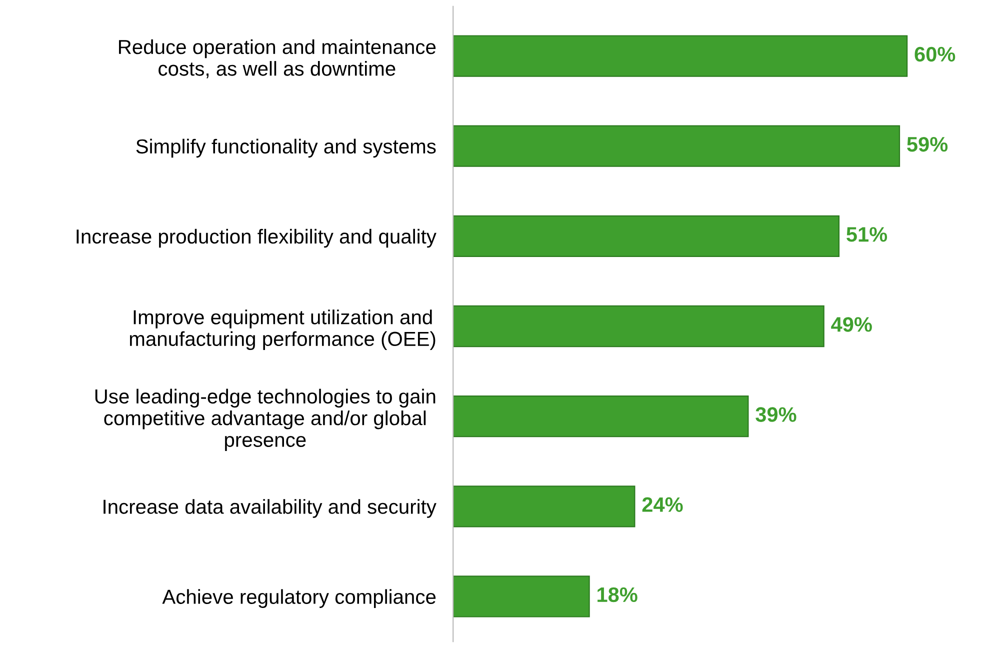  What do you see at coordinates (935, 54) in the screenshot?
I see `data-label: 60%` at bounding box center [935, 54].